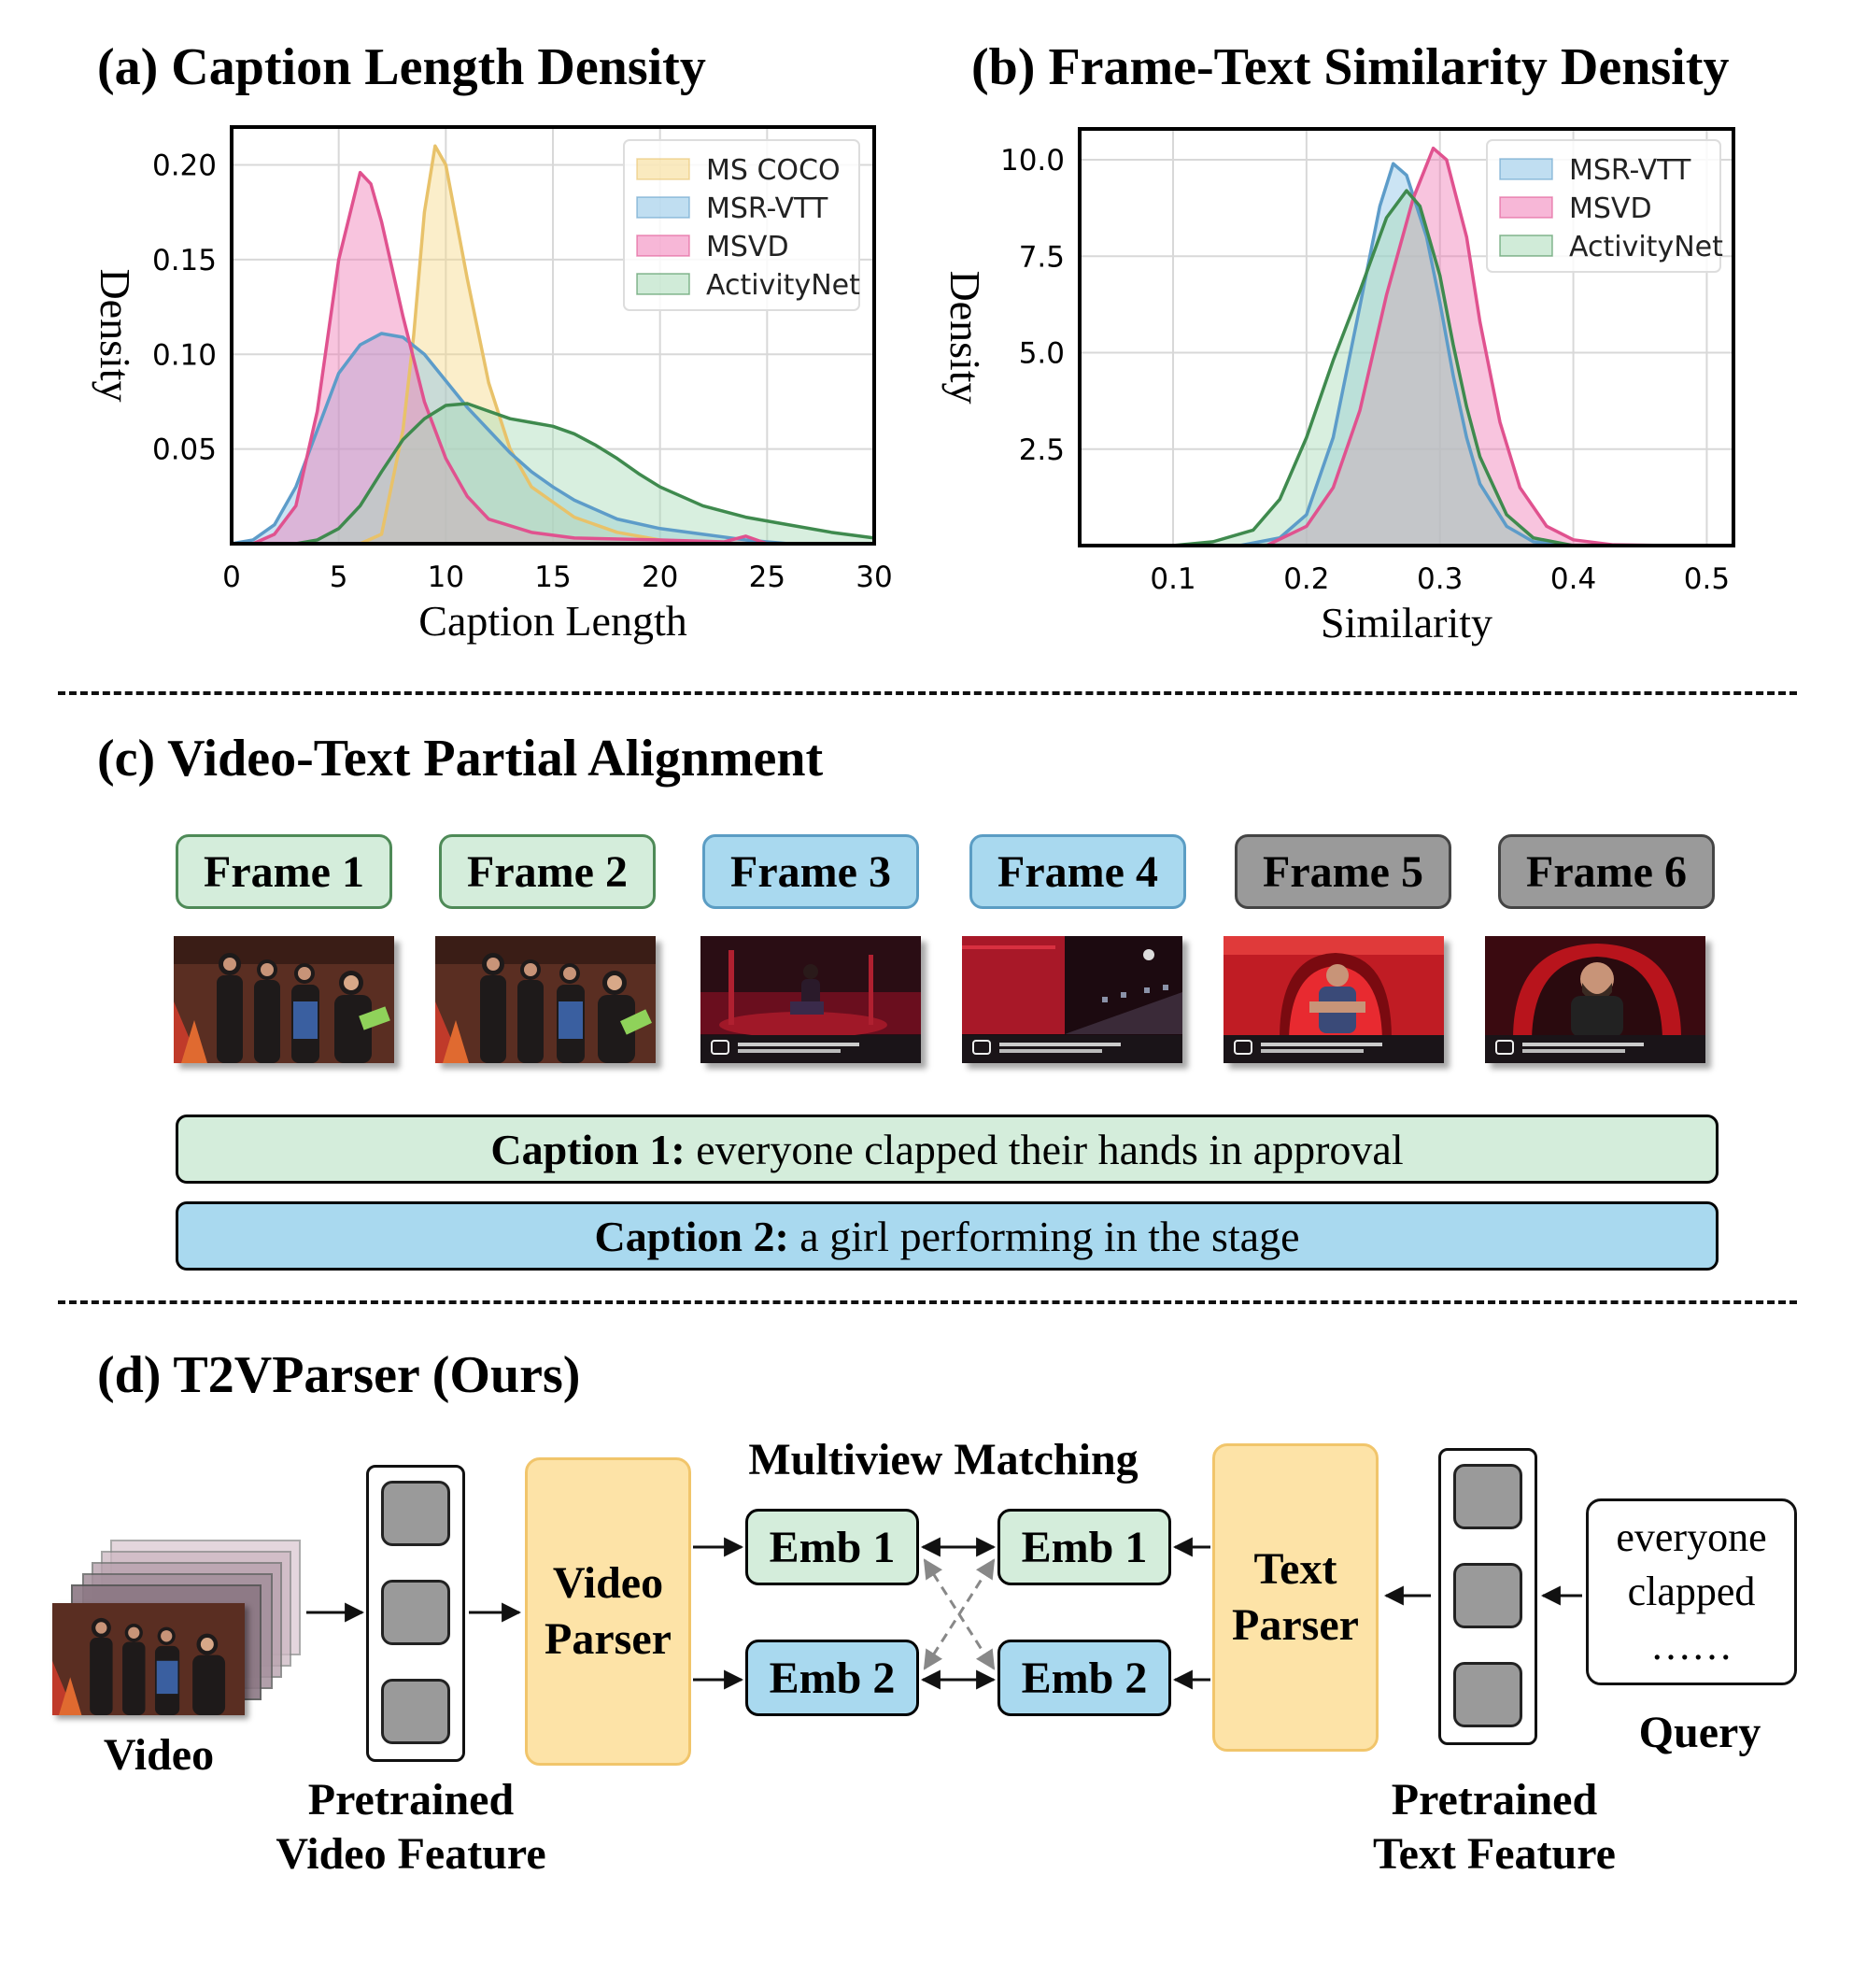 The width and height of the screenshot is (1853, 1988). What do you see at coordinates (1042, 450) in the screenshot?
I see `y-tick-label: 2.5` at bounding box center [1042, 450].